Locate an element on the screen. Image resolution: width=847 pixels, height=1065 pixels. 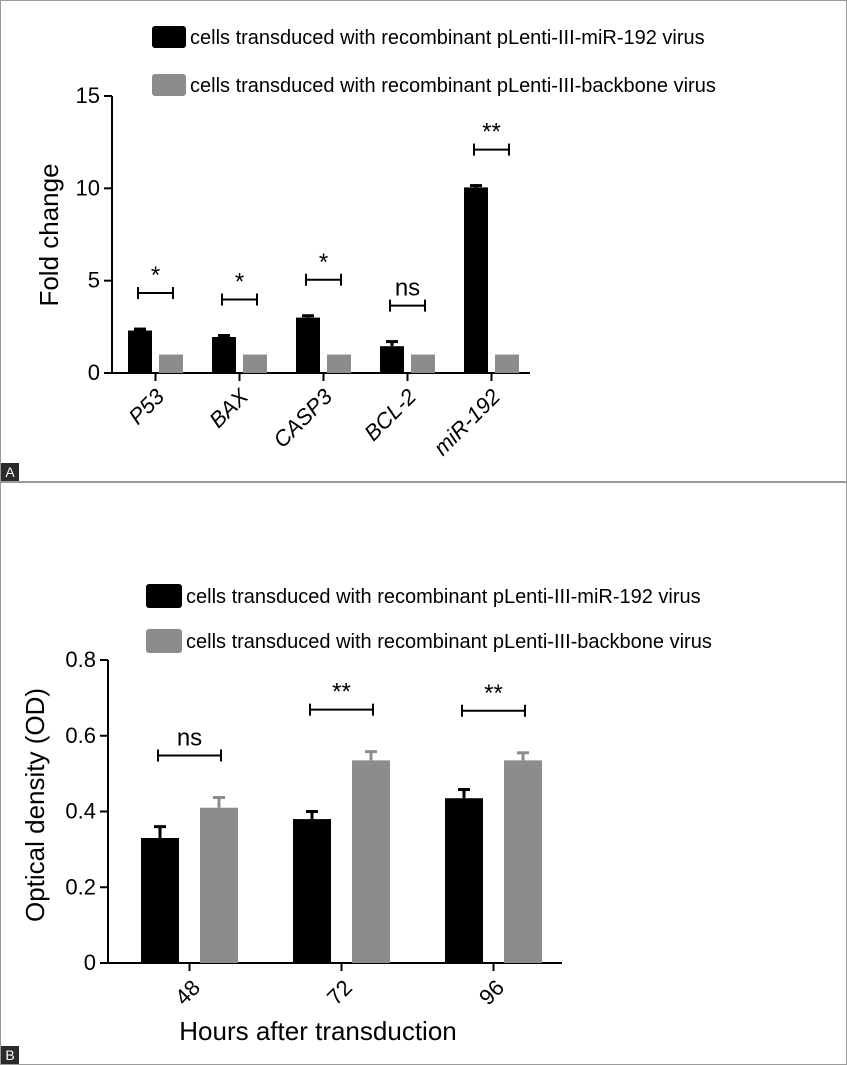
panel-label-a: A is located at coordinates (10, 472).